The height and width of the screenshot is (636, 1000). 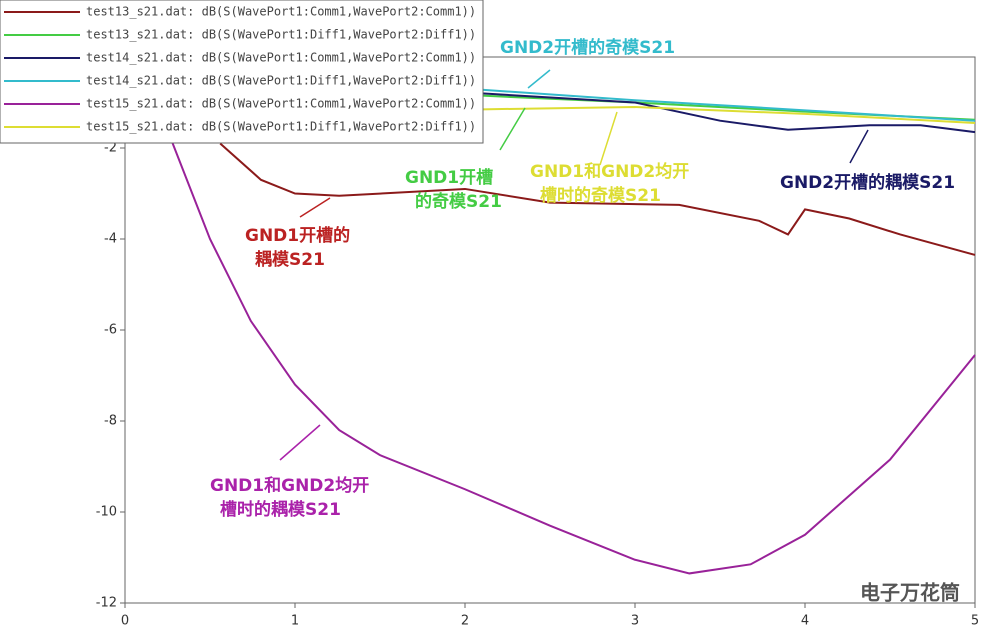 I want to click on x-tick-label: 4, so click(x=805, y=621).